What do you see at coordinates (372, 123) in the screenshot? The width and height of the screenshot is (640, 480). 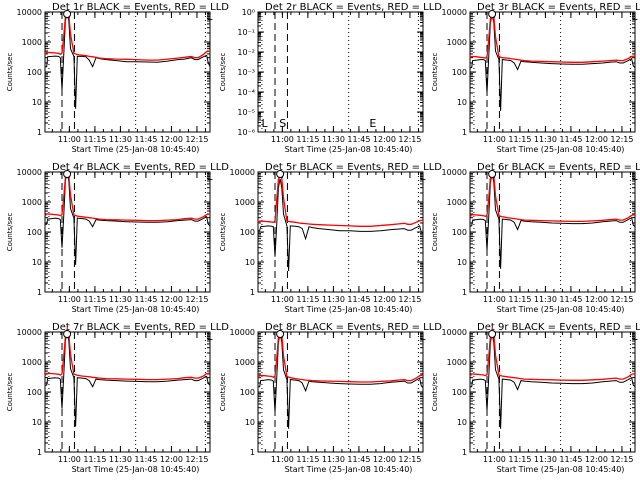 I see `event-marker-end: E` at bounding box center [372, 123].